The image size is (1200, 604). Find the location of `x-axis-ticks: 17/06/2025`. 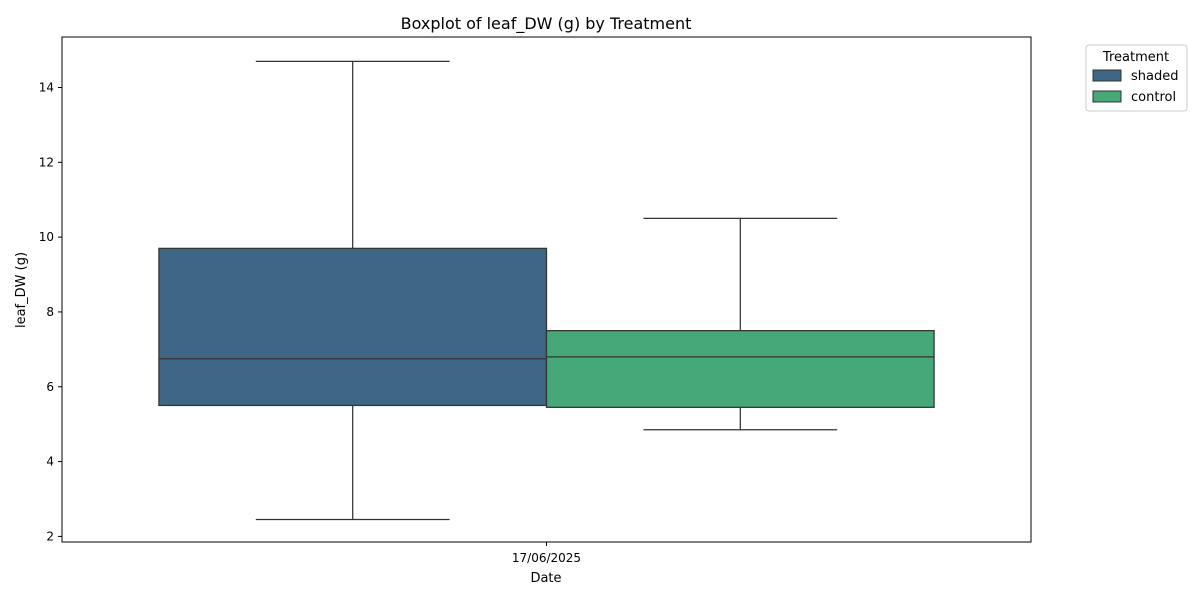

x-axis-ticks: 17/06/2025 is located at coordinates (546, 553).